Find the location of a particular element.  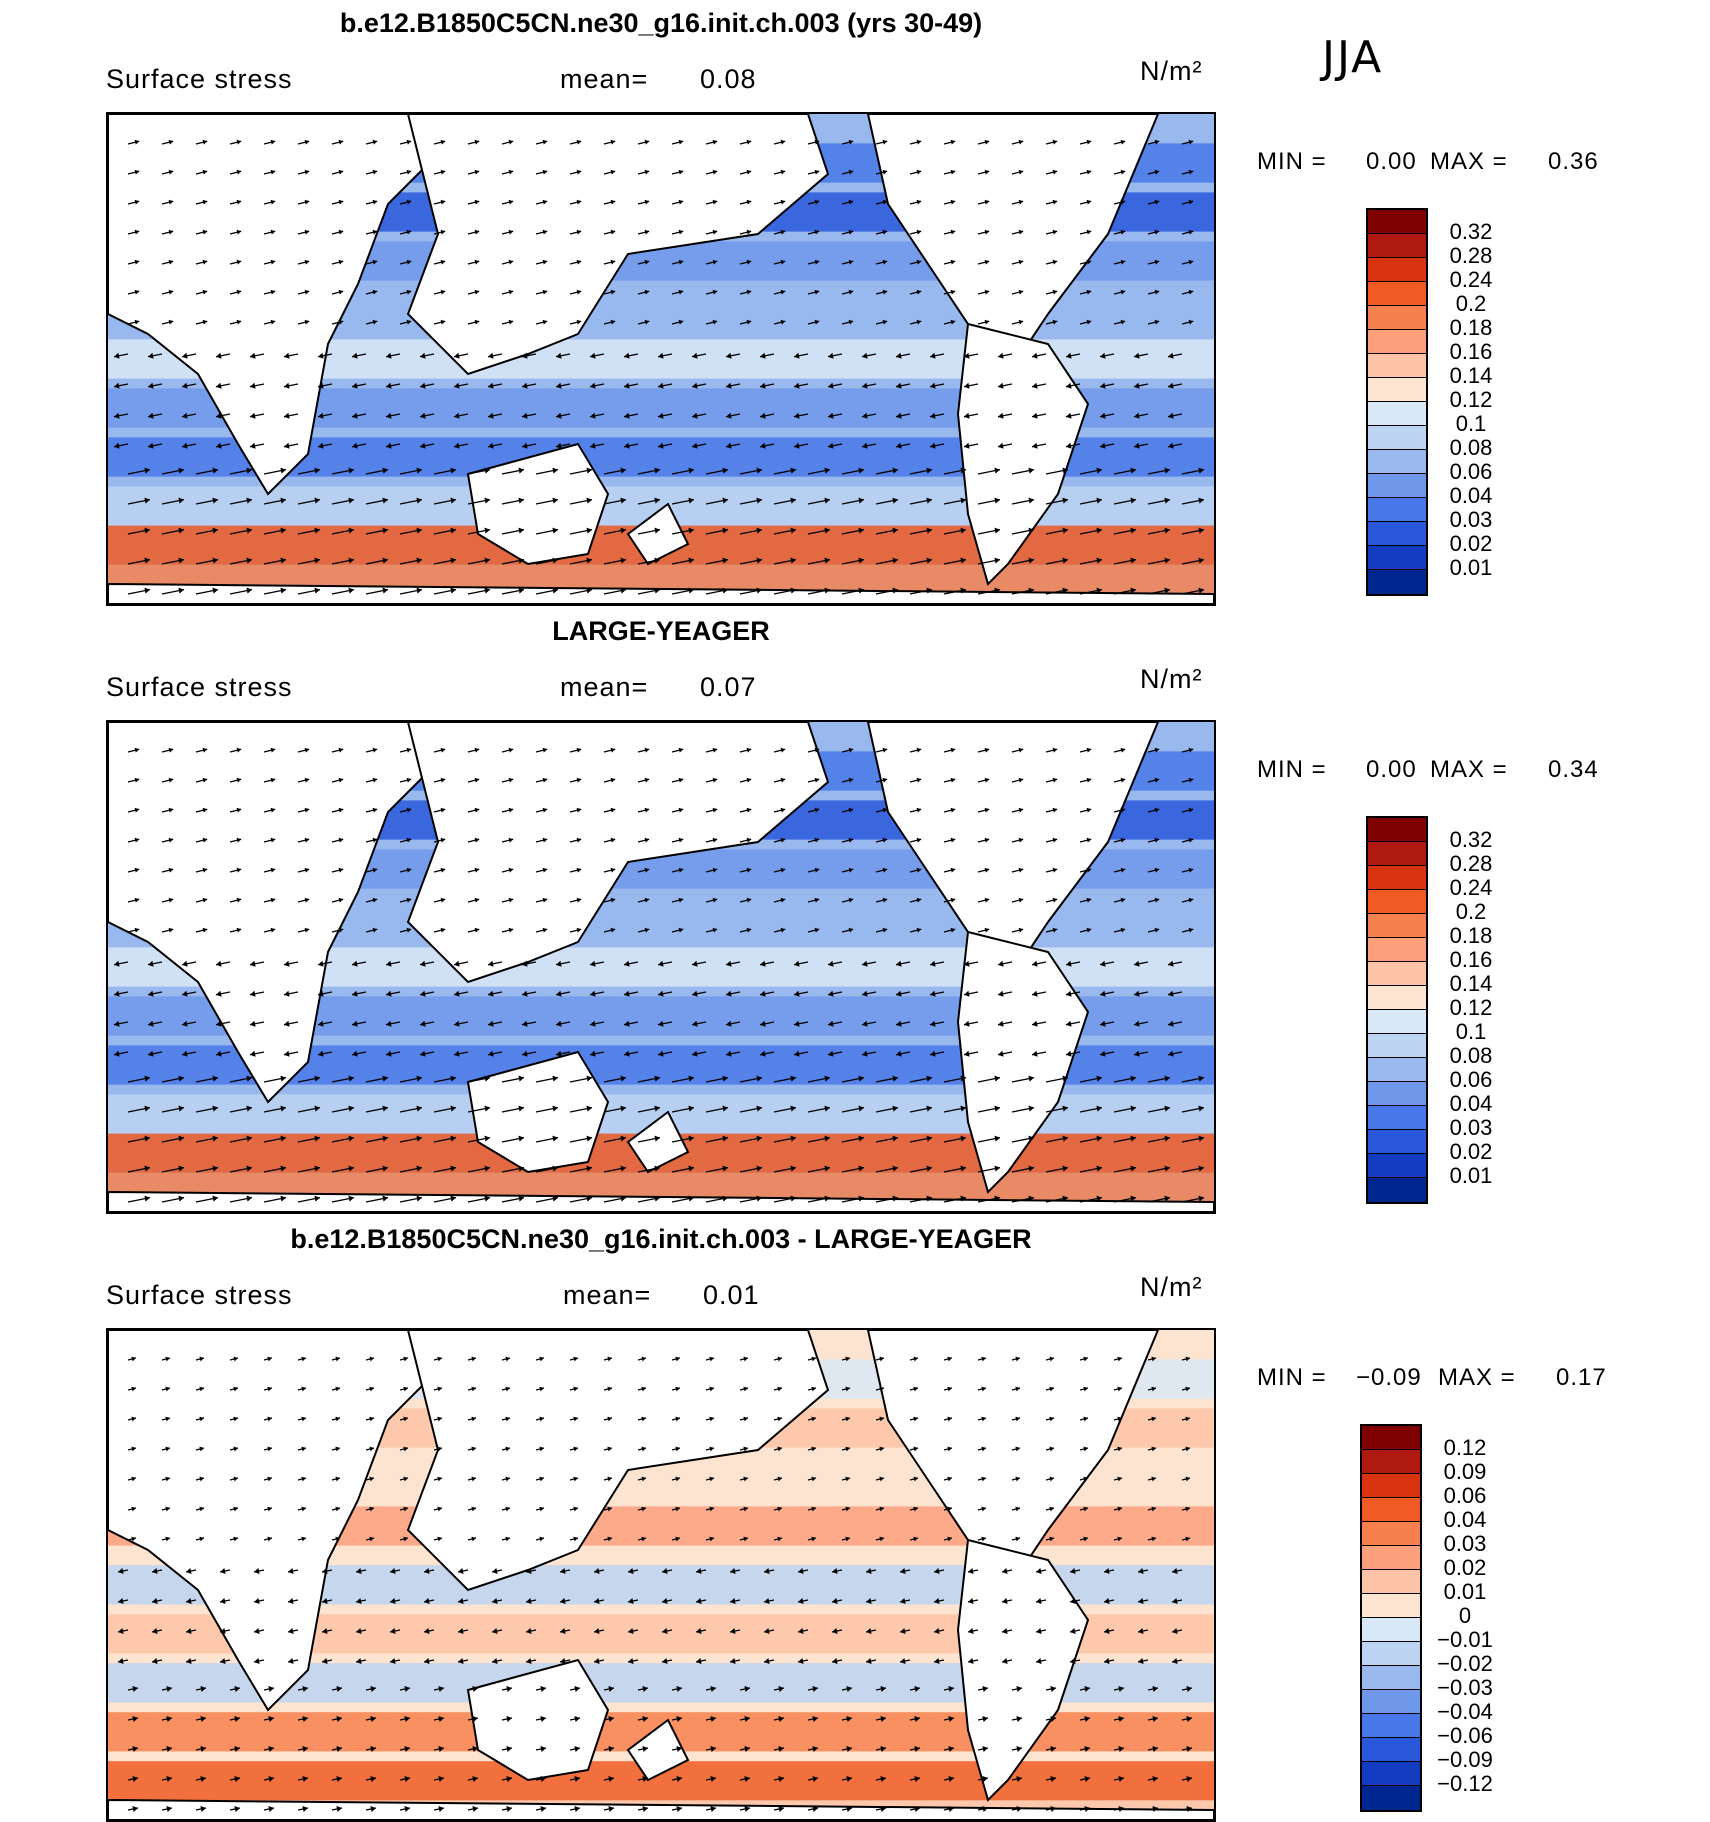

panel-2-min-prefix: MIN = is located at coordinates (1292, 769).